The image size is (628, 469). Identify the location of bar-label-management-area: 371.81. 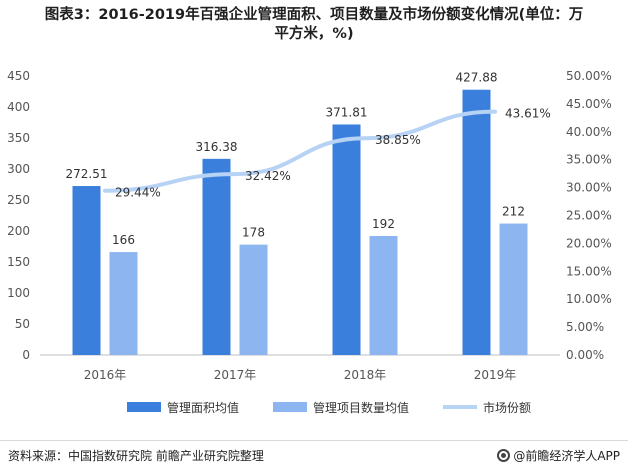
(347, 112).